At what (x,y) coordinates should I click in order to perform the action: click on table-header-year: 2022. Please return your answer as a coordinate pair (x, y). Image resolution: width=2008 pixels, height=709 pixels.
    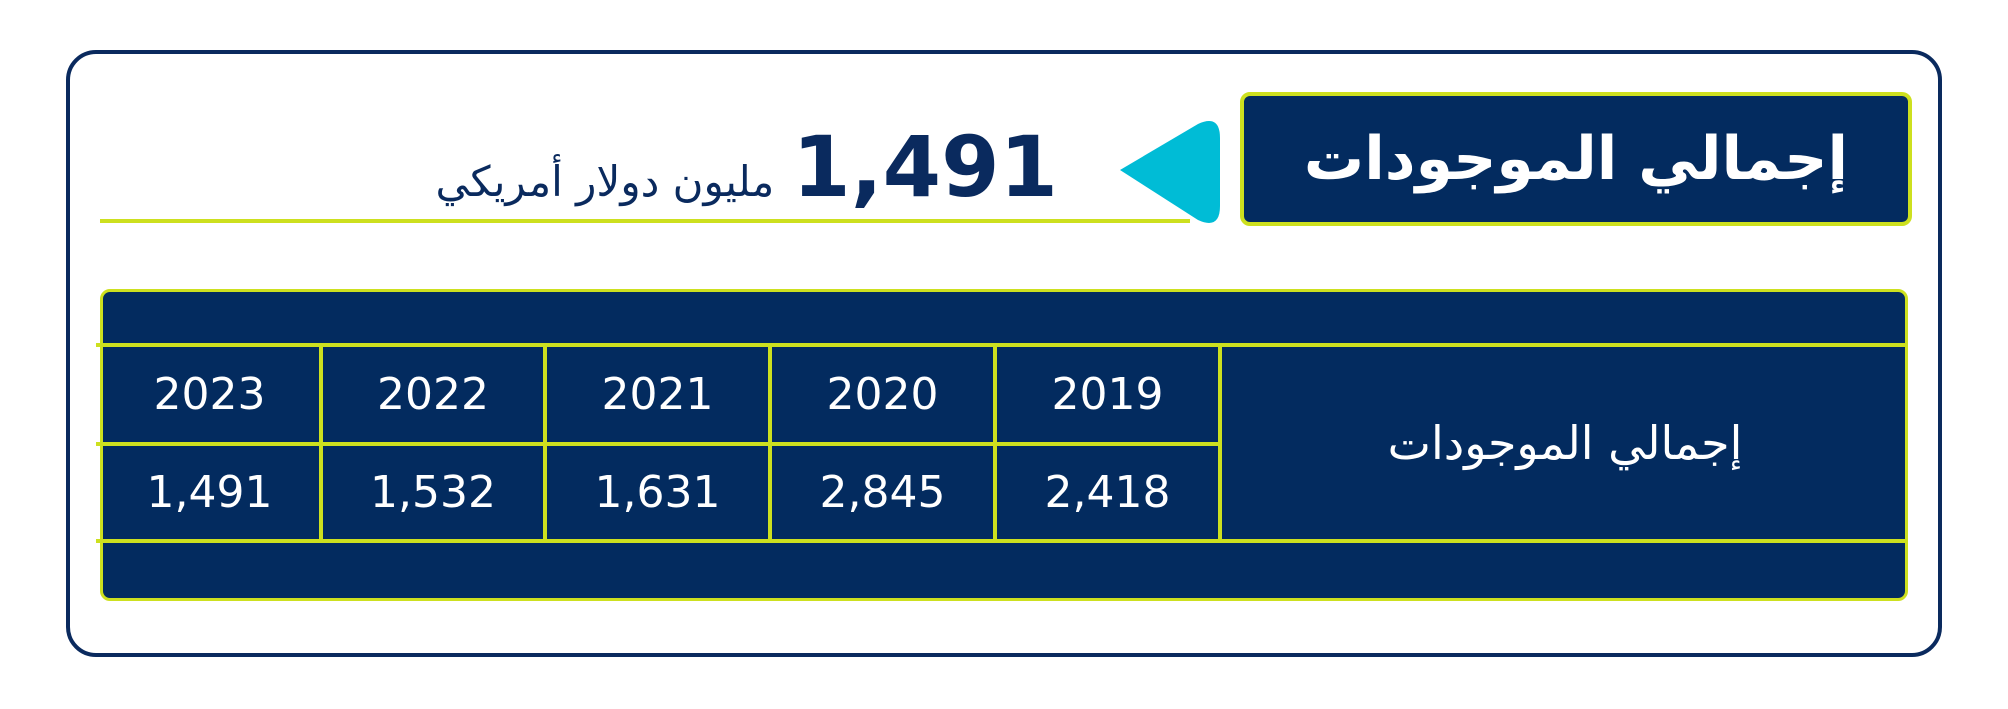
    Looking at the image, I should click on (433, 394).